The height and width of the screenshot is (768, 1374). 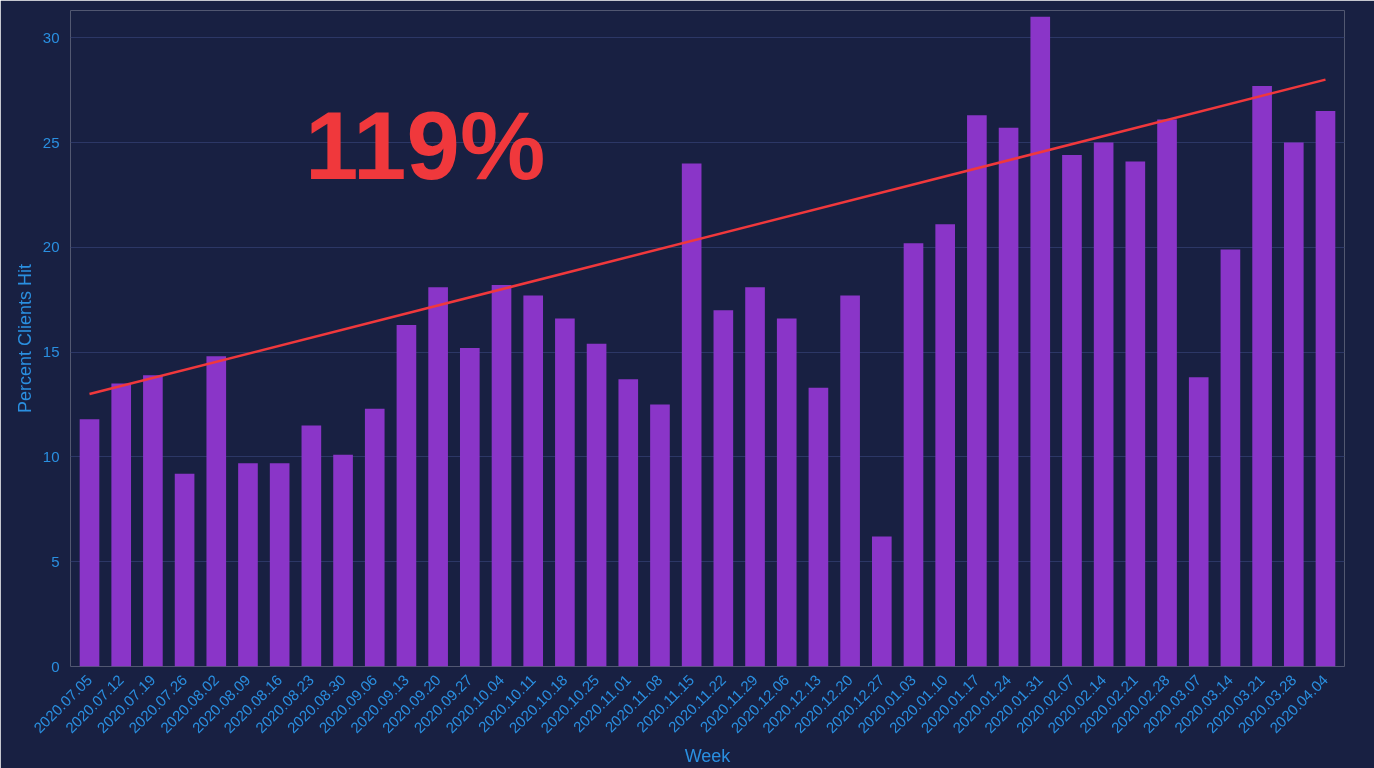 What do you see at coordinates (51, 37) in the screenshot?
I see `y-tick-label: 30` at bounding box center [51, 37].